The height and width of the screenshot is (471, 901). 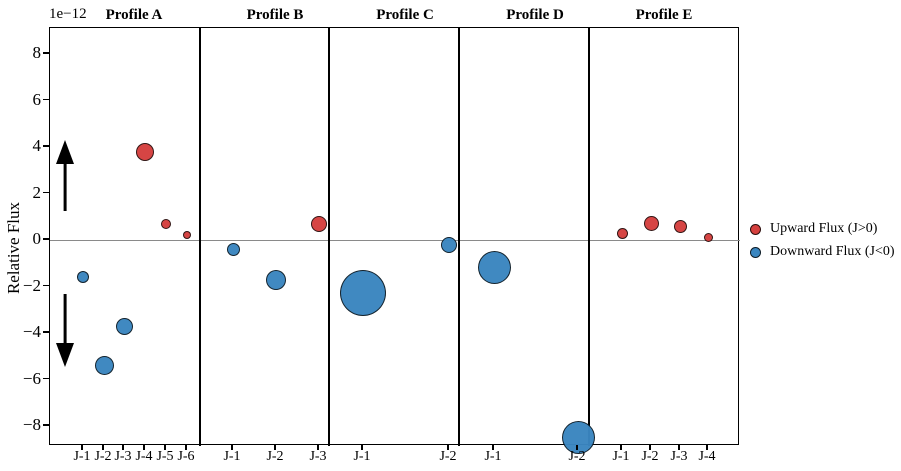 I want to click on legend-row-downward: Downward Flux (J<0), so click(x=822, y=252).